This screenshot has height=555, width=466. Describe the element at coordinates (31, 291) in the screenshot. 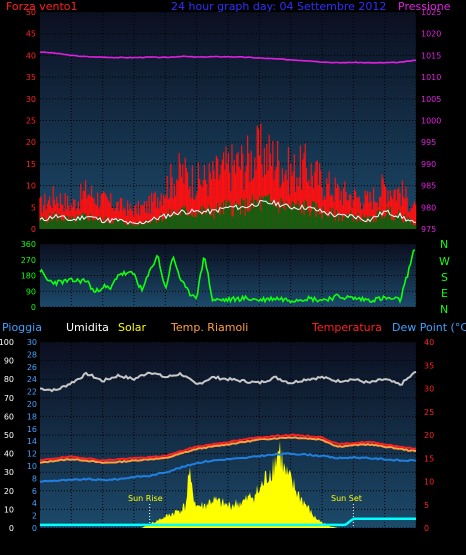

I see `y-tick: 90` at that location.